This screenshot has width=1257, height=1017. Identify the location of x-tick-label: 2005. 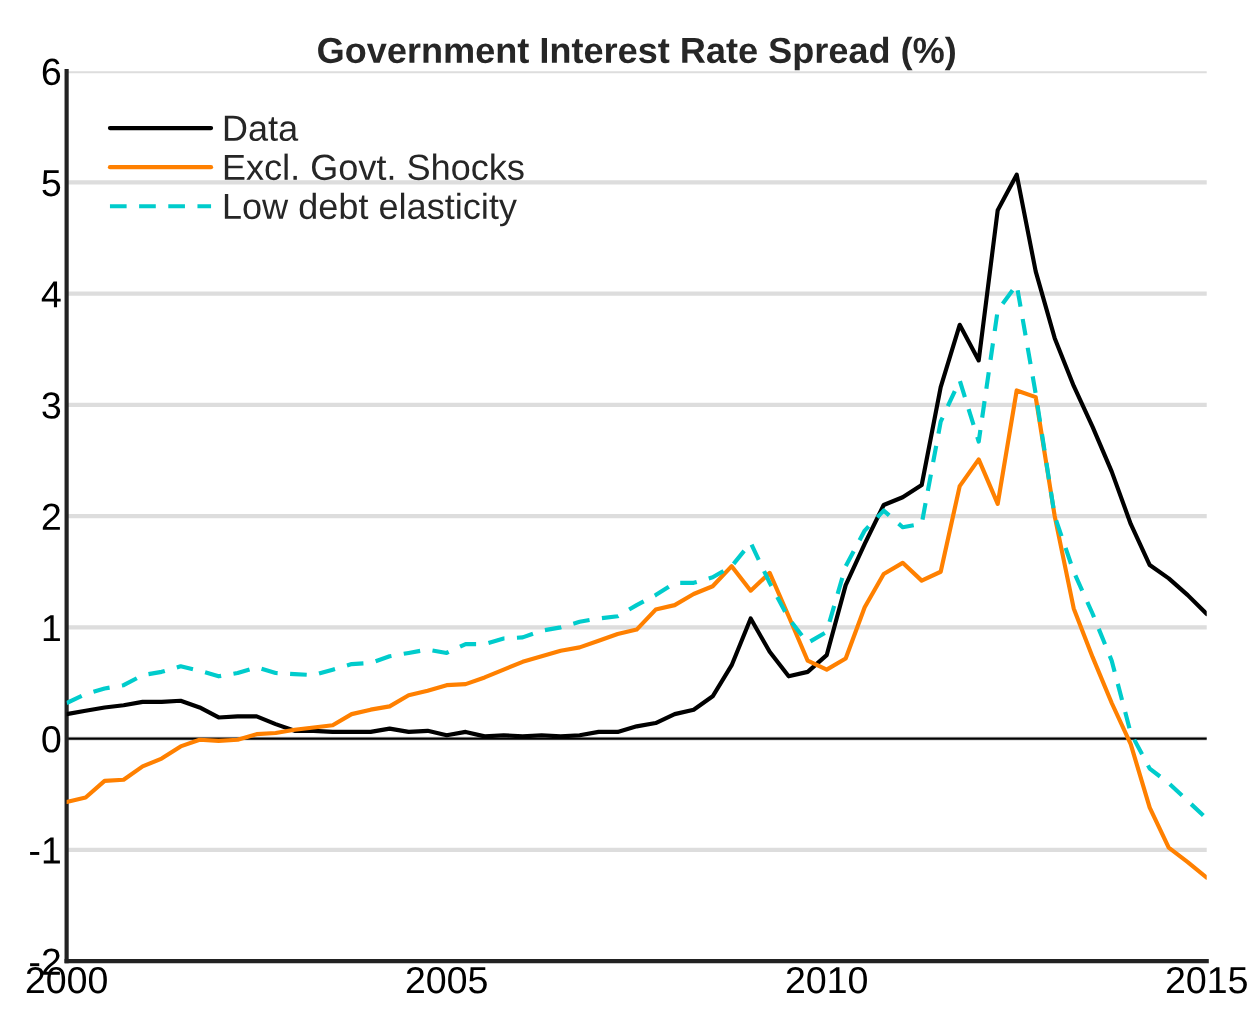
(446, 980).